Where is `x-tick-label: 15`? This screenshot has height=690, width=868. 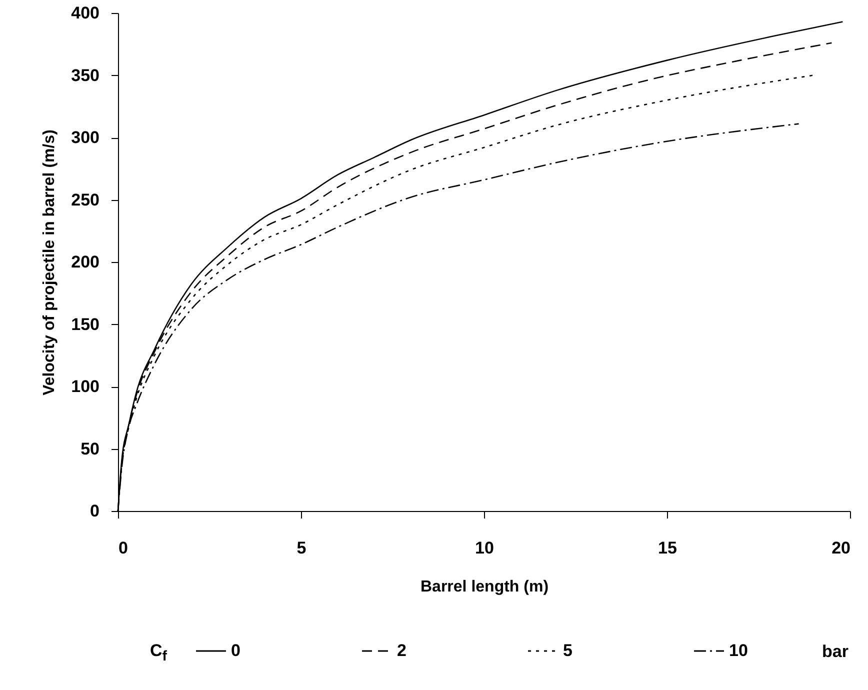
x-tick-label: 15 is located at coordinates (667, 548).